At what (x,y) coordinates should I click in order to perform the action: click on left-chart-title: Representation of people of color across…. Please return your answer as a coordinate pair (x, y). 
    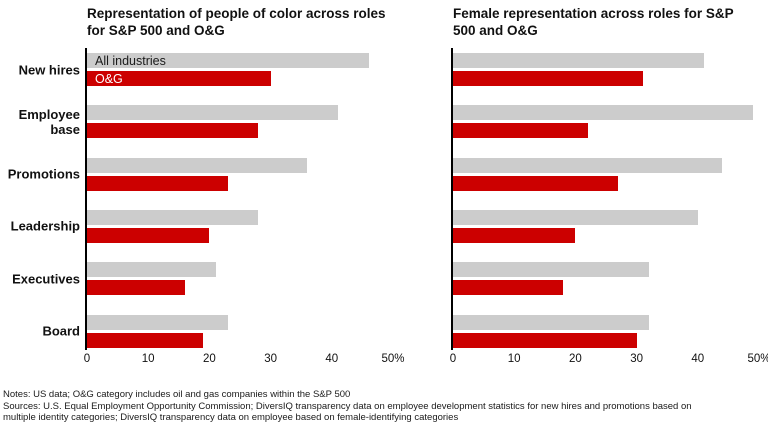
    Looking at the image, I should click on (236, 22).